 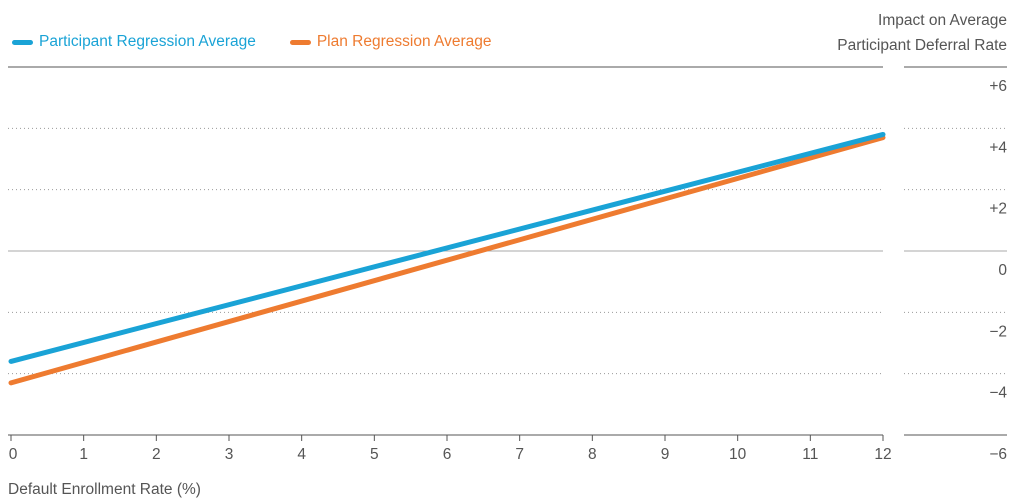 I want to click on legend-label-participant: Participant Regression Average, so click(x=147, y=41).